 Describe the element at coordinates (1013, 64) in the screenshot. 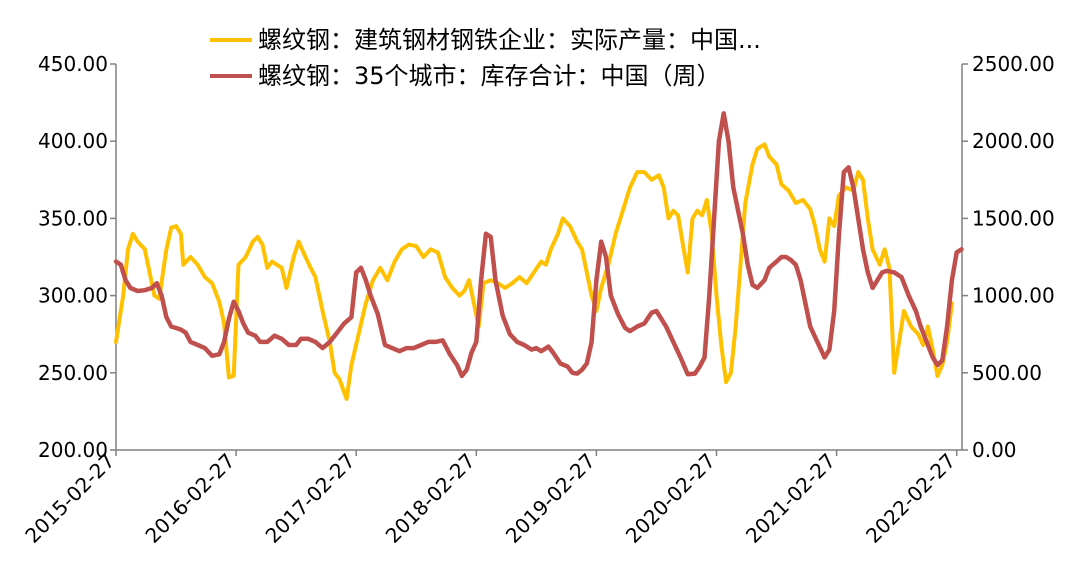

I see `right-y-tick-label: 2500.00` at that location.